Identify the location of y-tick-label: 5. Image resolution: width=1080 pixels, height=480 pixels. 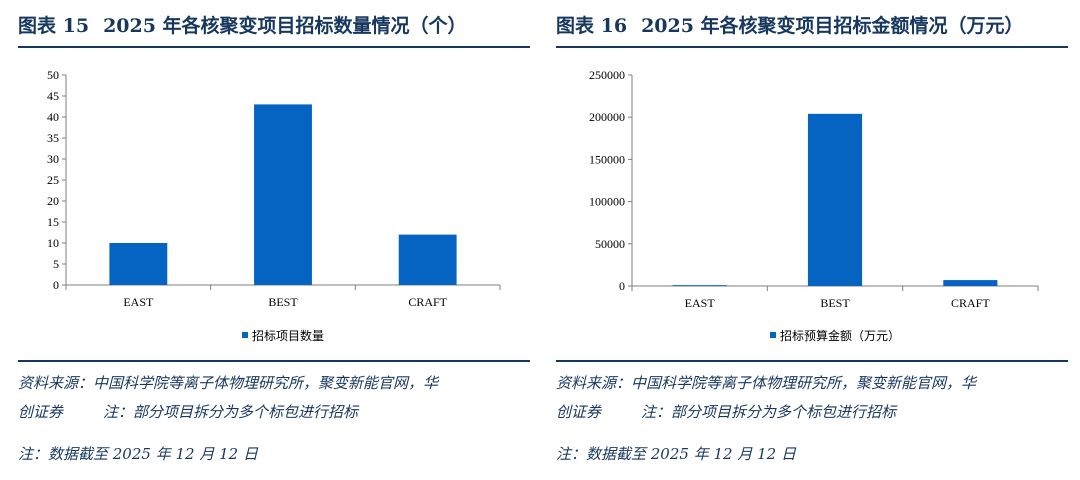
(56, 264).